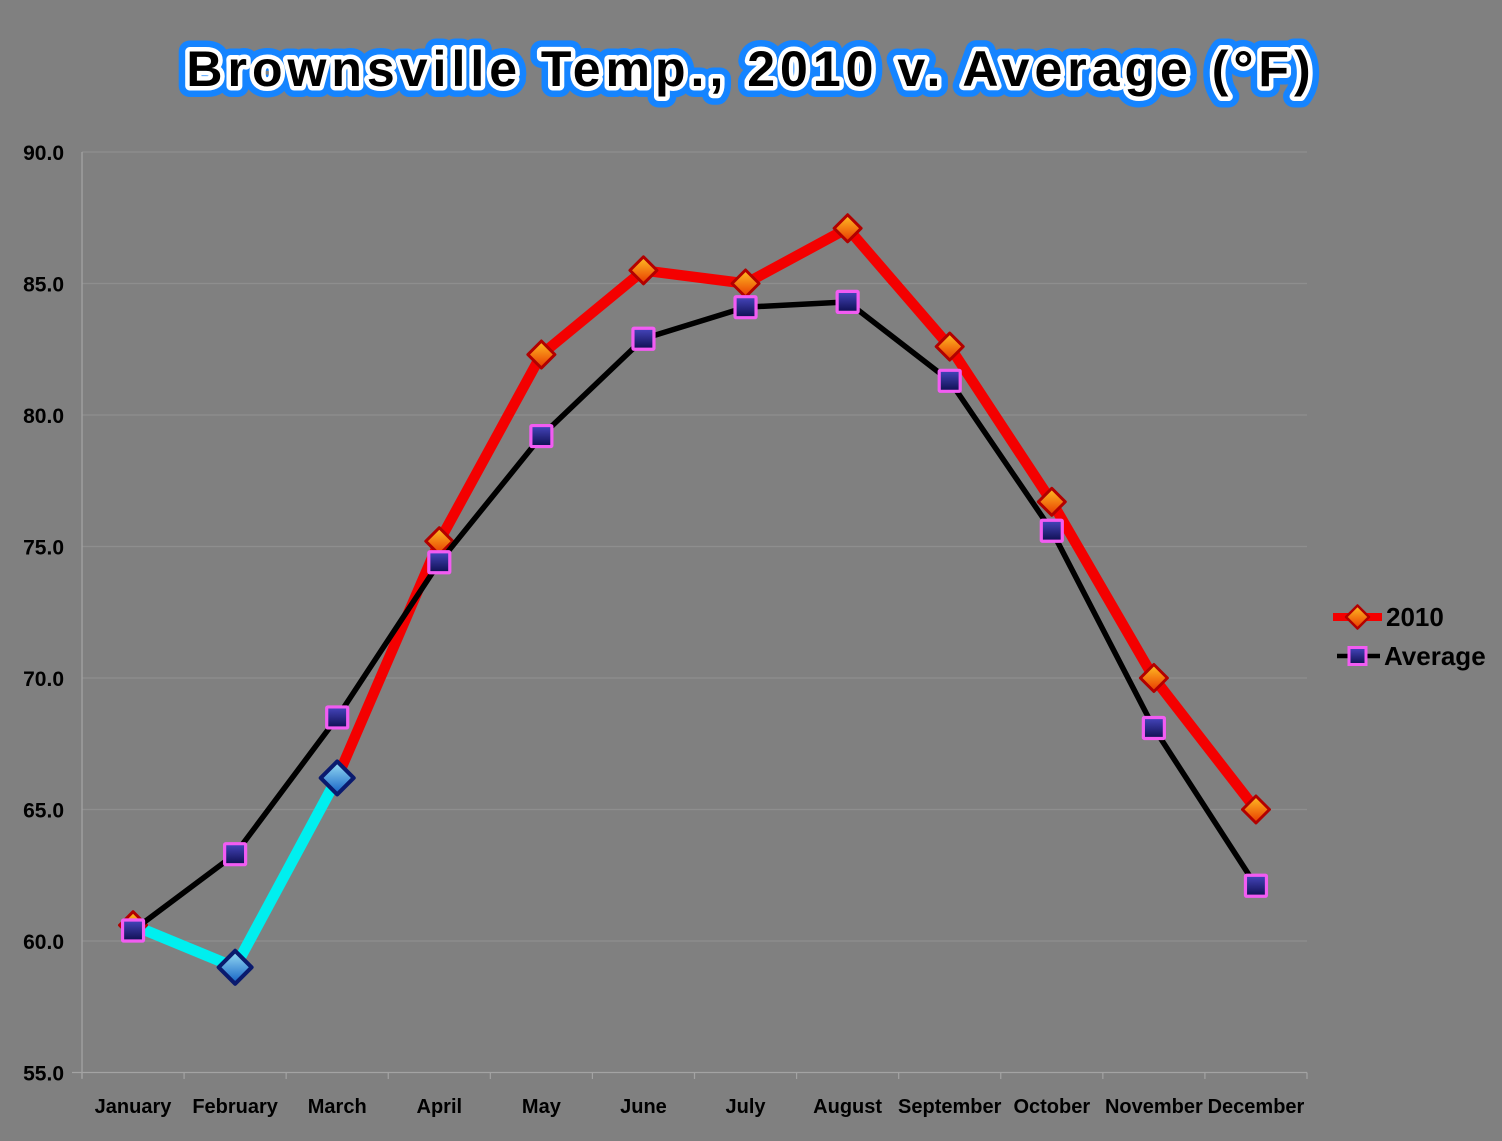 Image resolution: width=1502 pixels, height=1141 pixels. What do you see at coordinates (541, 354) in the screenshot?
I see `point-2010-may` at bounding box center [541, 354].